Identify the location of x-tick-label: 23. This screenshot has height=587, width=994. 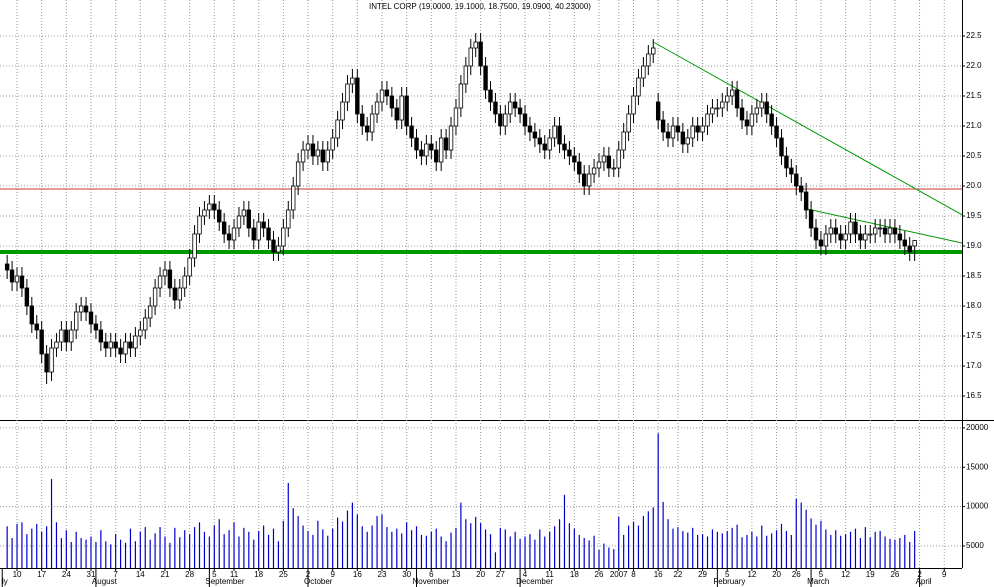
(382, 574).